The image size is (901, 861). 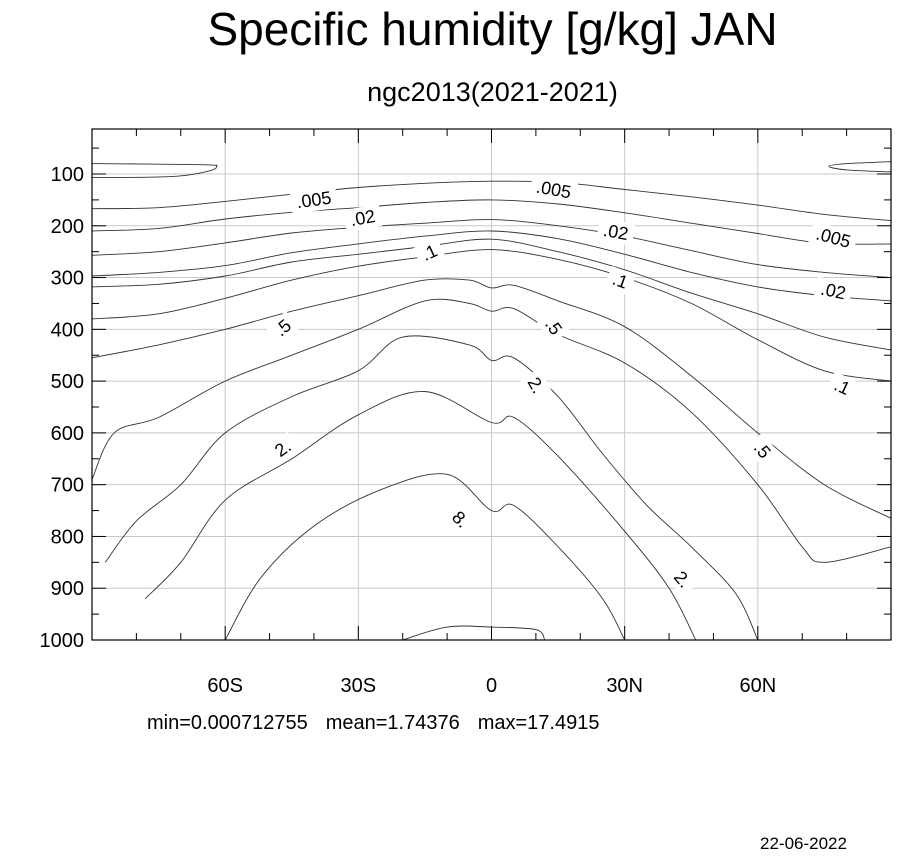 I want to click on stats-line: min=0.000712755 mean=1.74376 max=17.4915, so click(x=382, y=723).